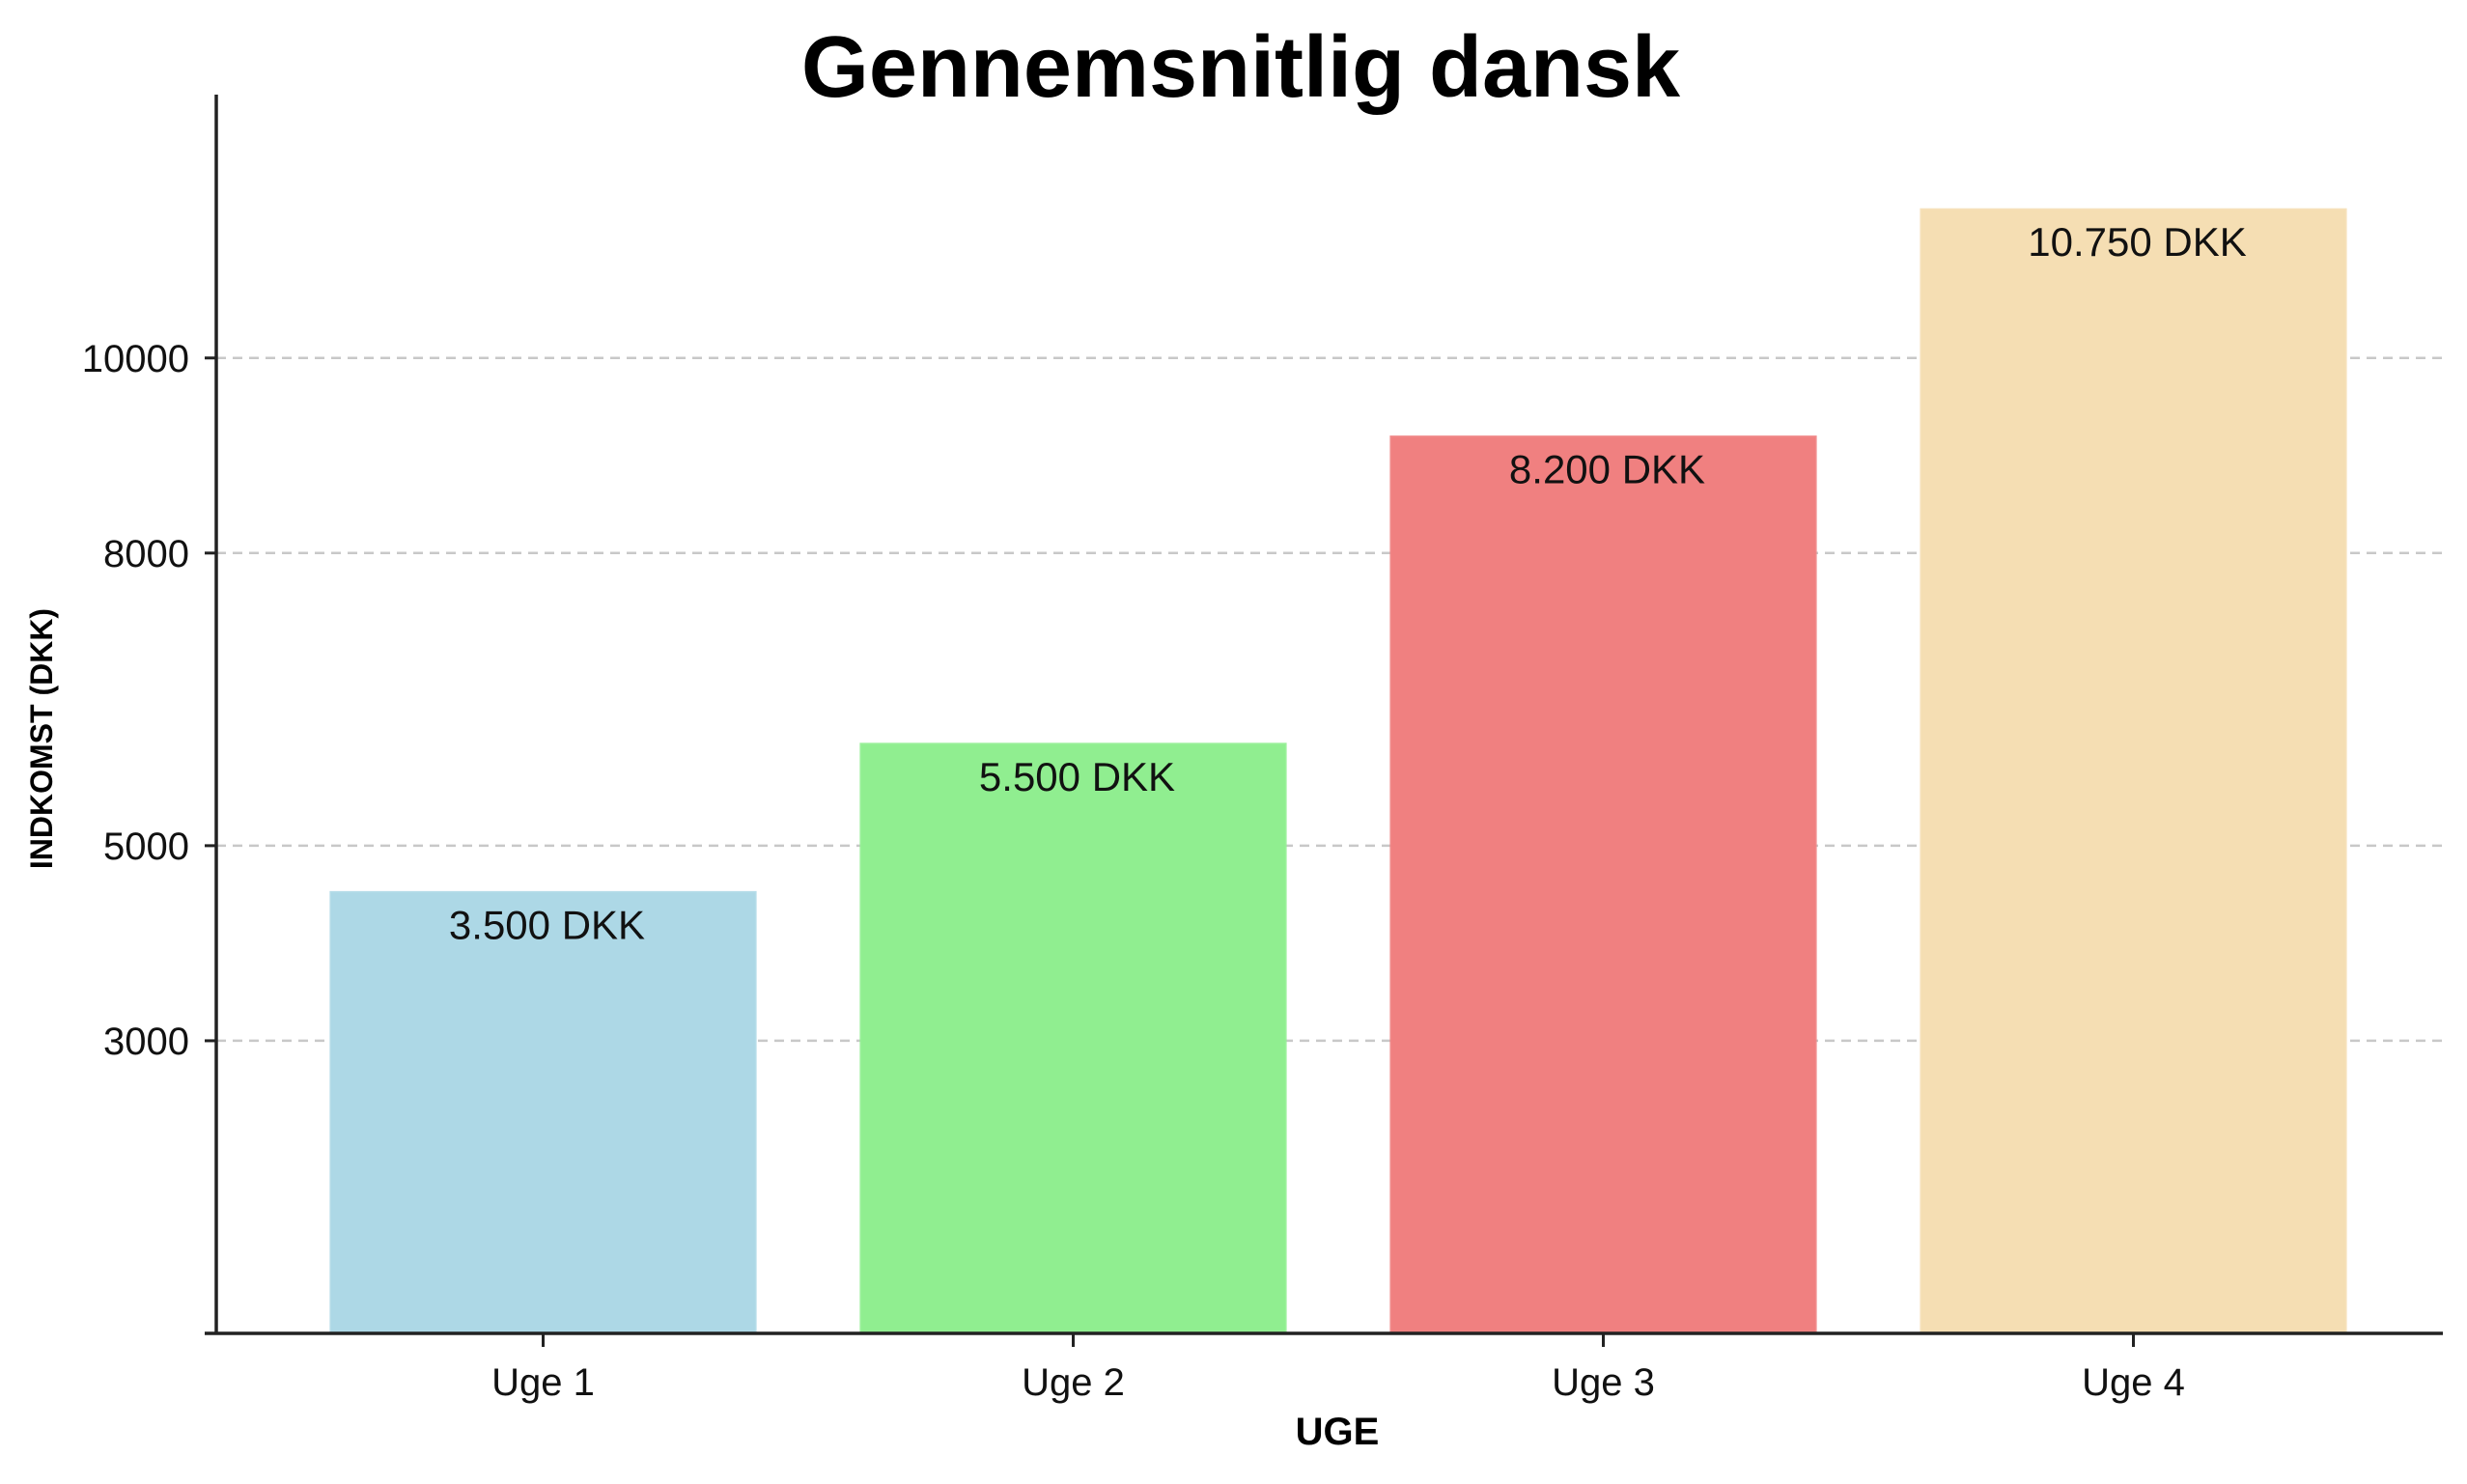  Describe the element at coordinates (135, 359) in the screenshot. I see `y-tick-label: 10000` at that location.